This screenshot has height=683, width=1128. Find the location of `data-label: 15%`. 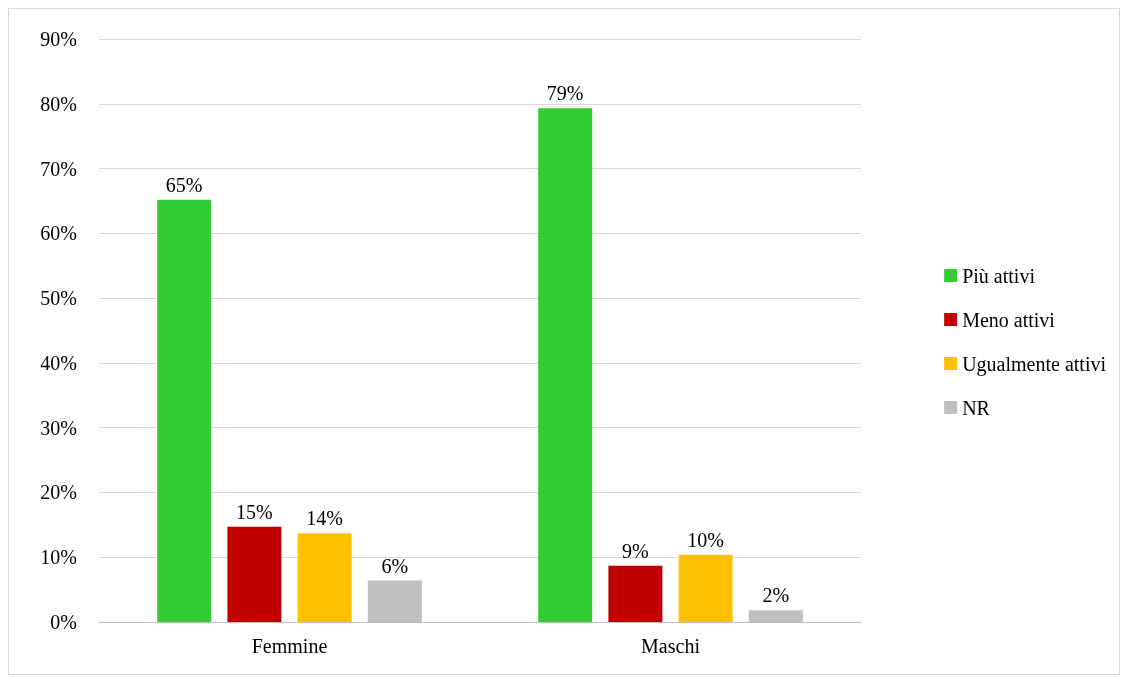

data-label: 15% is located at coordinates (254, 511).